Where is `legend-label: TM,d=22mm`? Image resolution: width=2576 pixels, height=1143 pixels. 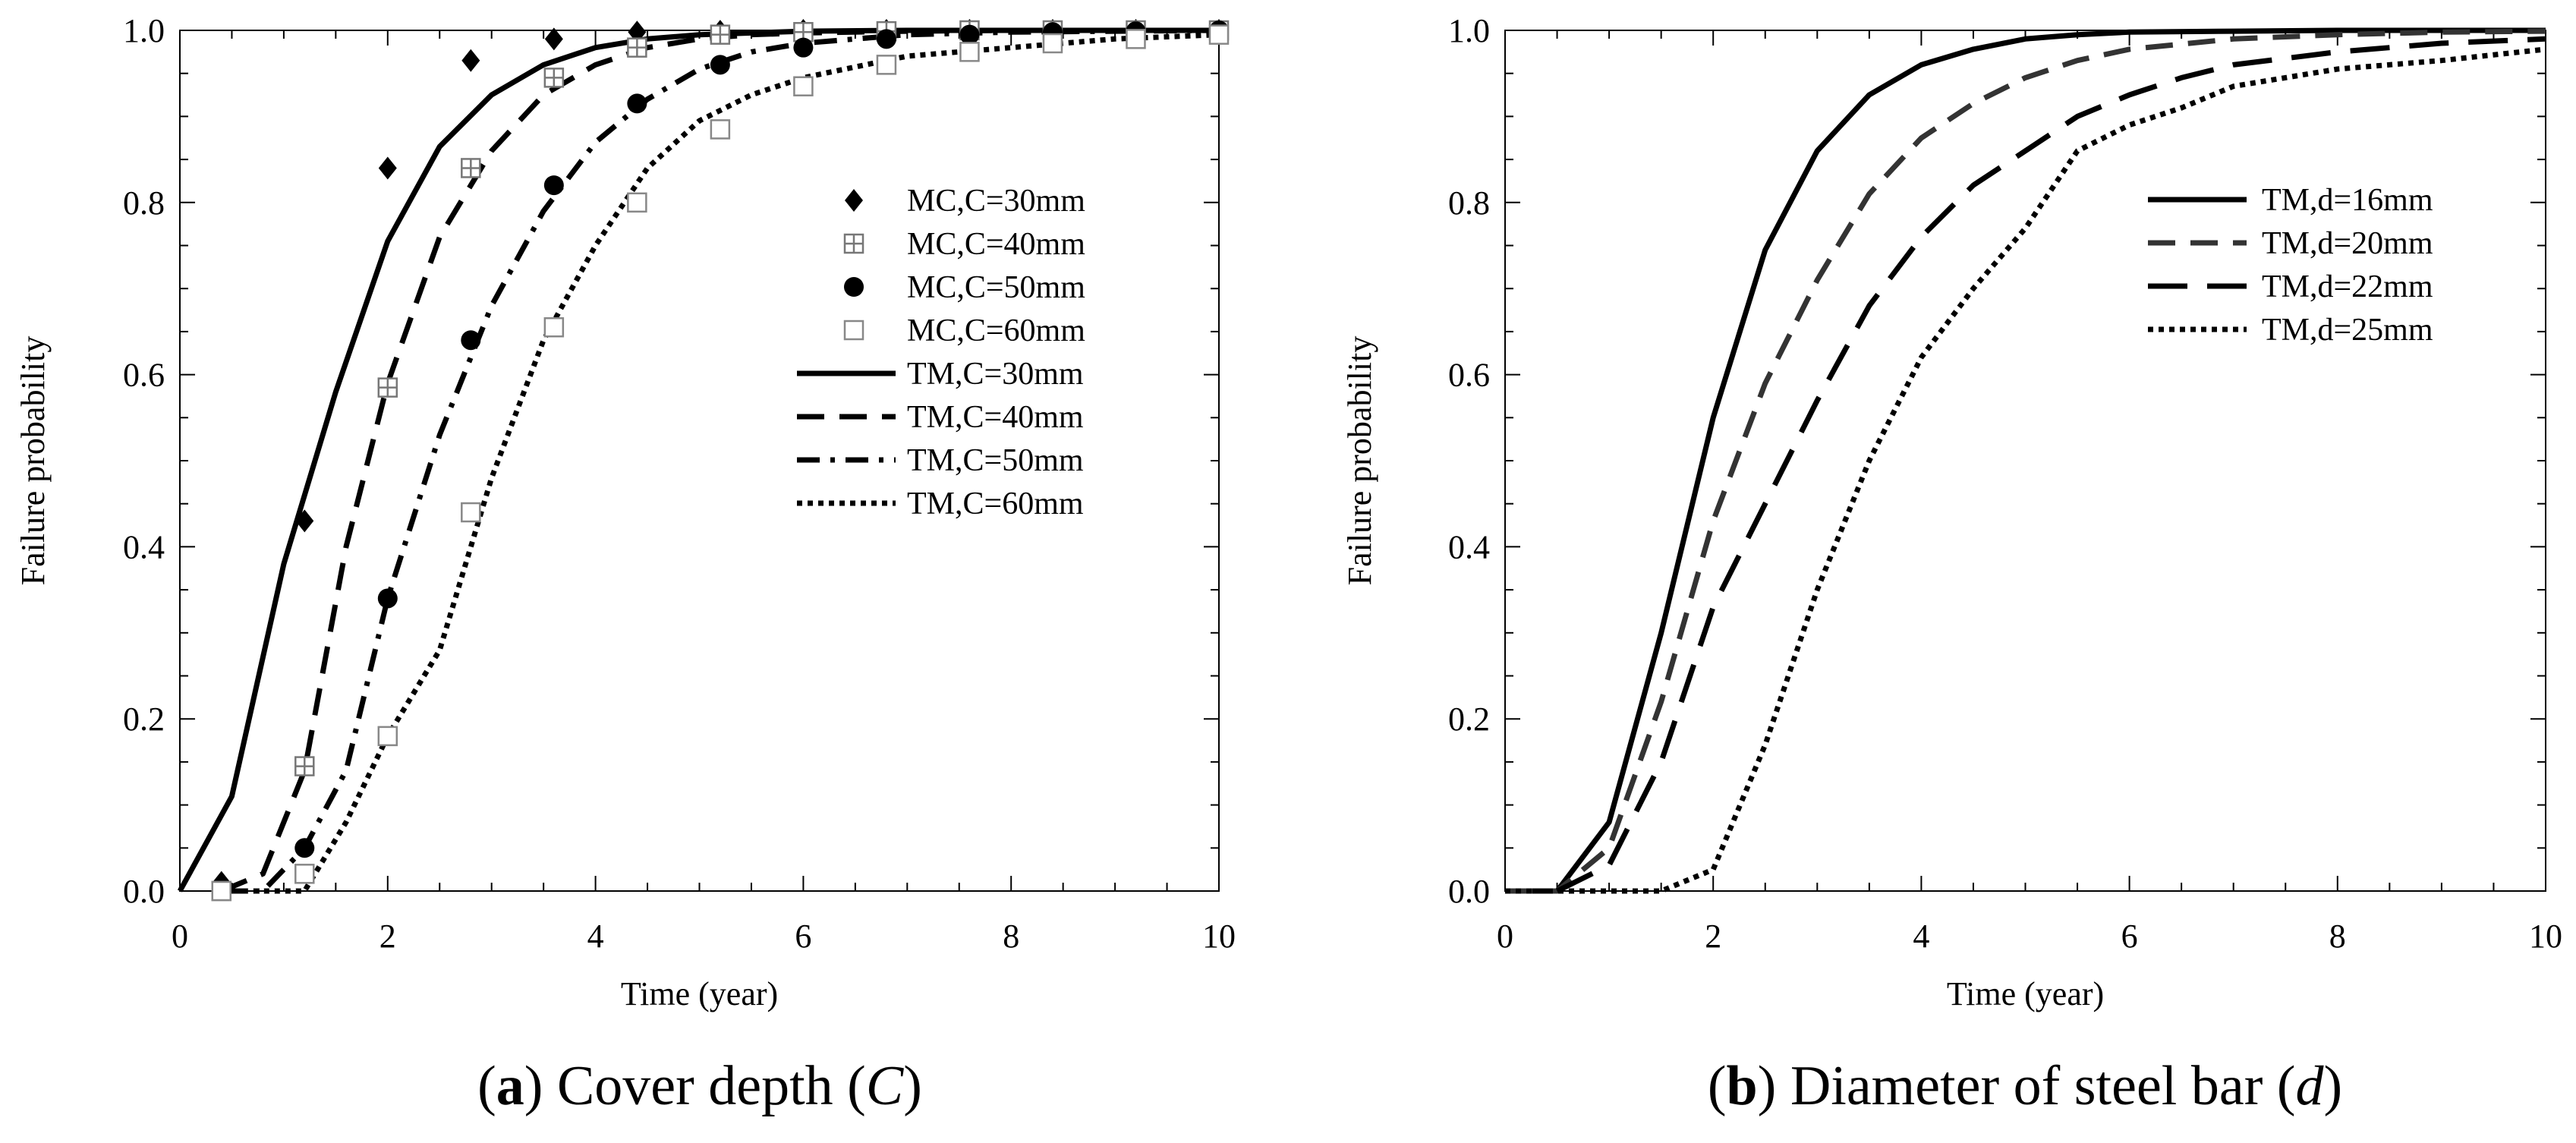
legend-label: TM,d=22mm is located at coordinates (2347, 286).